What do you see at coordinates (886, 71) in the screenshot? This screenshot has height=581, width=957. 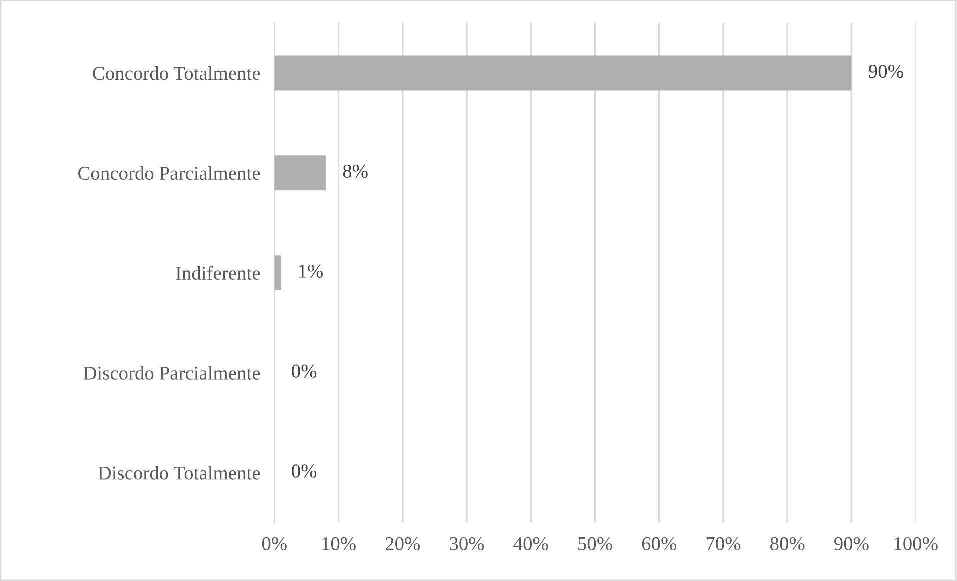 I see `data-label: 90%` at bounding box center [886, 71].